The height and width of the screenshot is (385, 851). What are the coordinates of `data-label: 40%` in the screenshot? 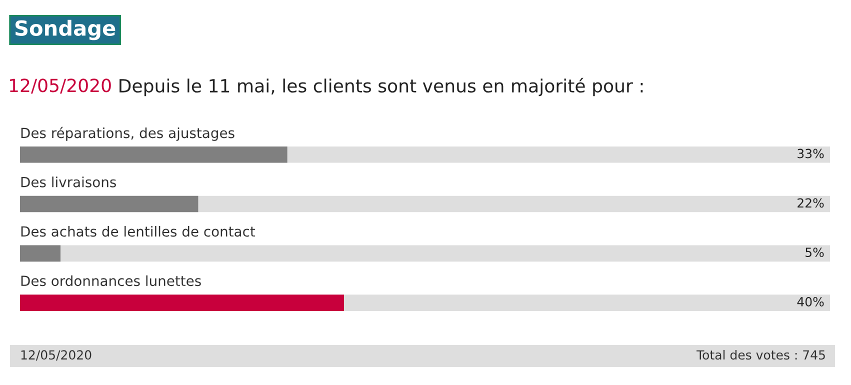 It's located at (810, 301).